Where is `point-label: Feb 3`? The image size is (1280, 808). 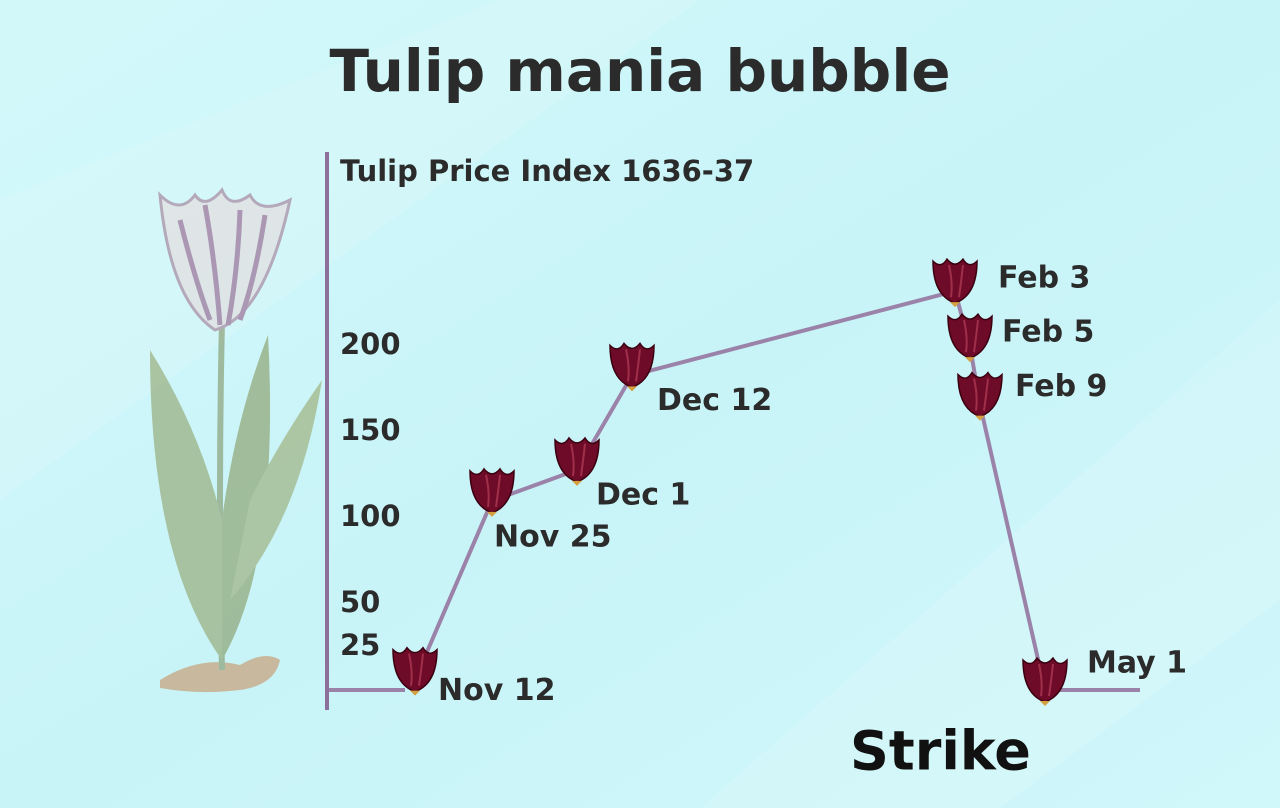
point-label: Feb 3 is located at coordinates (1044, 278).